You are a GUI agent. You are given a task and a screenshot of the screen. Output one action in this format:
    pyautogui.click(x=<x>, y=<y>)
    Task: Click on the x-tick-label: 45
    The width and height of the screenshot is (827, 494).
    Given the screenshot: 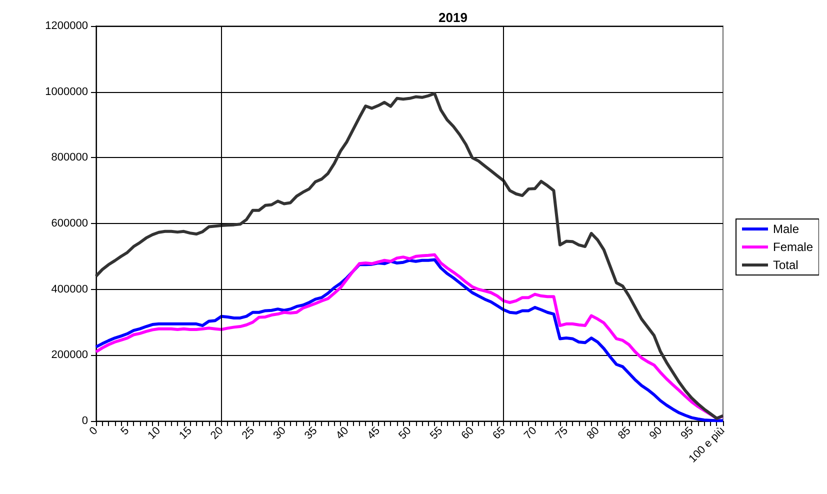 What is the action you would take?
    pyautogui.click(x=373, y=433)
    